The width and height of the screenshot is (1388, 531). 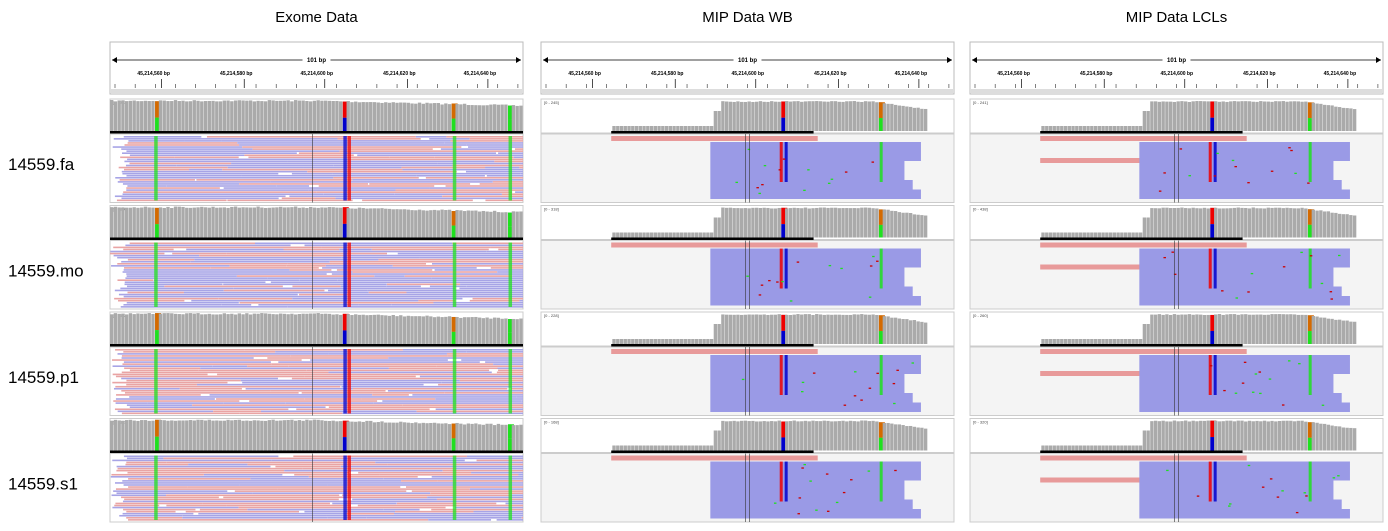 I want to click on variant-bottom, so click(x=1310, y=337).